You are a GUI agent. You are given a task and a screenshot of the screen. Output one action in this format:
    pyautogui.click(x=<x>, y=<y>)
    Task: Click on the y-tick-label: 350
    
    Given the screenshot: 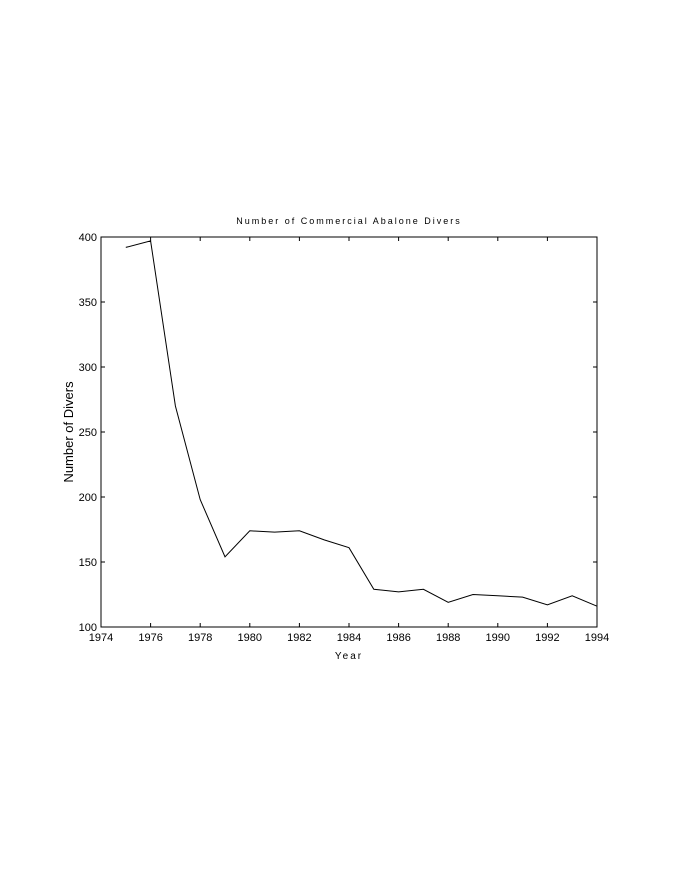 What is the action you would take?
    pyautogui.click(x=88, y=303)
    